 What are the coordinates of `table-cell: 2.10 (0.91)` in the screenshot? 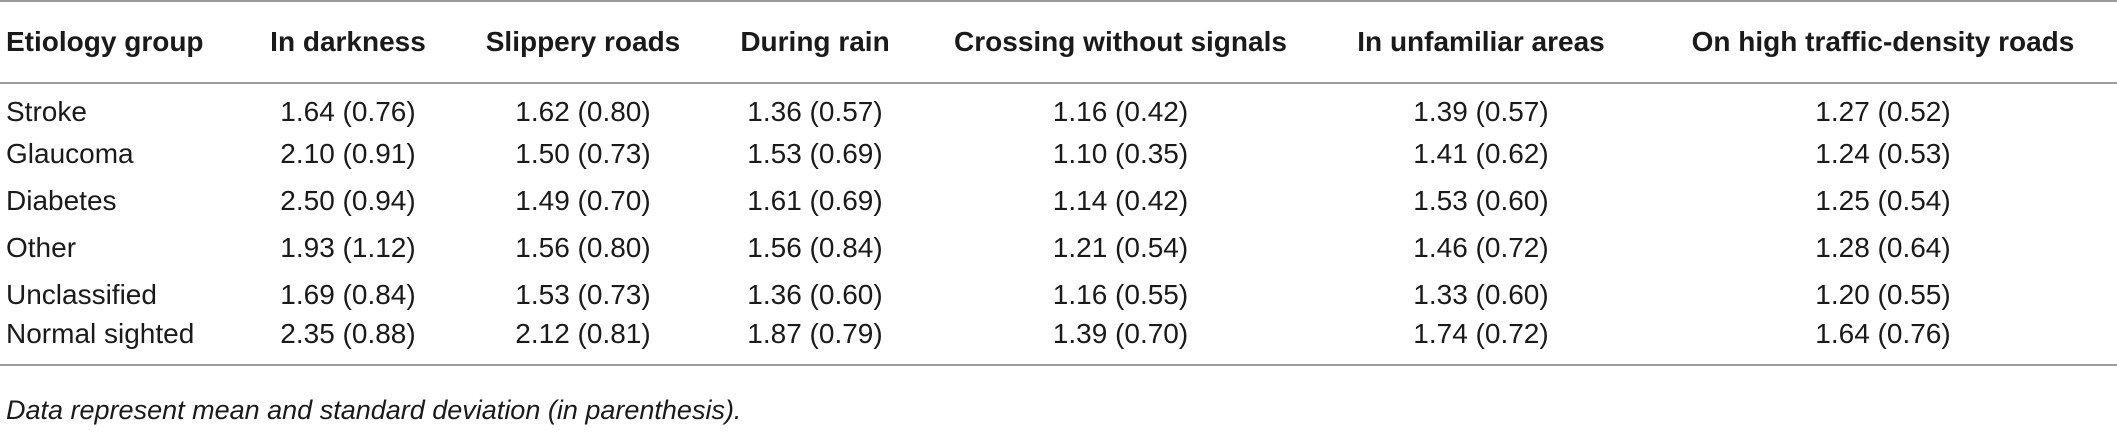 It's located at (348, 153).